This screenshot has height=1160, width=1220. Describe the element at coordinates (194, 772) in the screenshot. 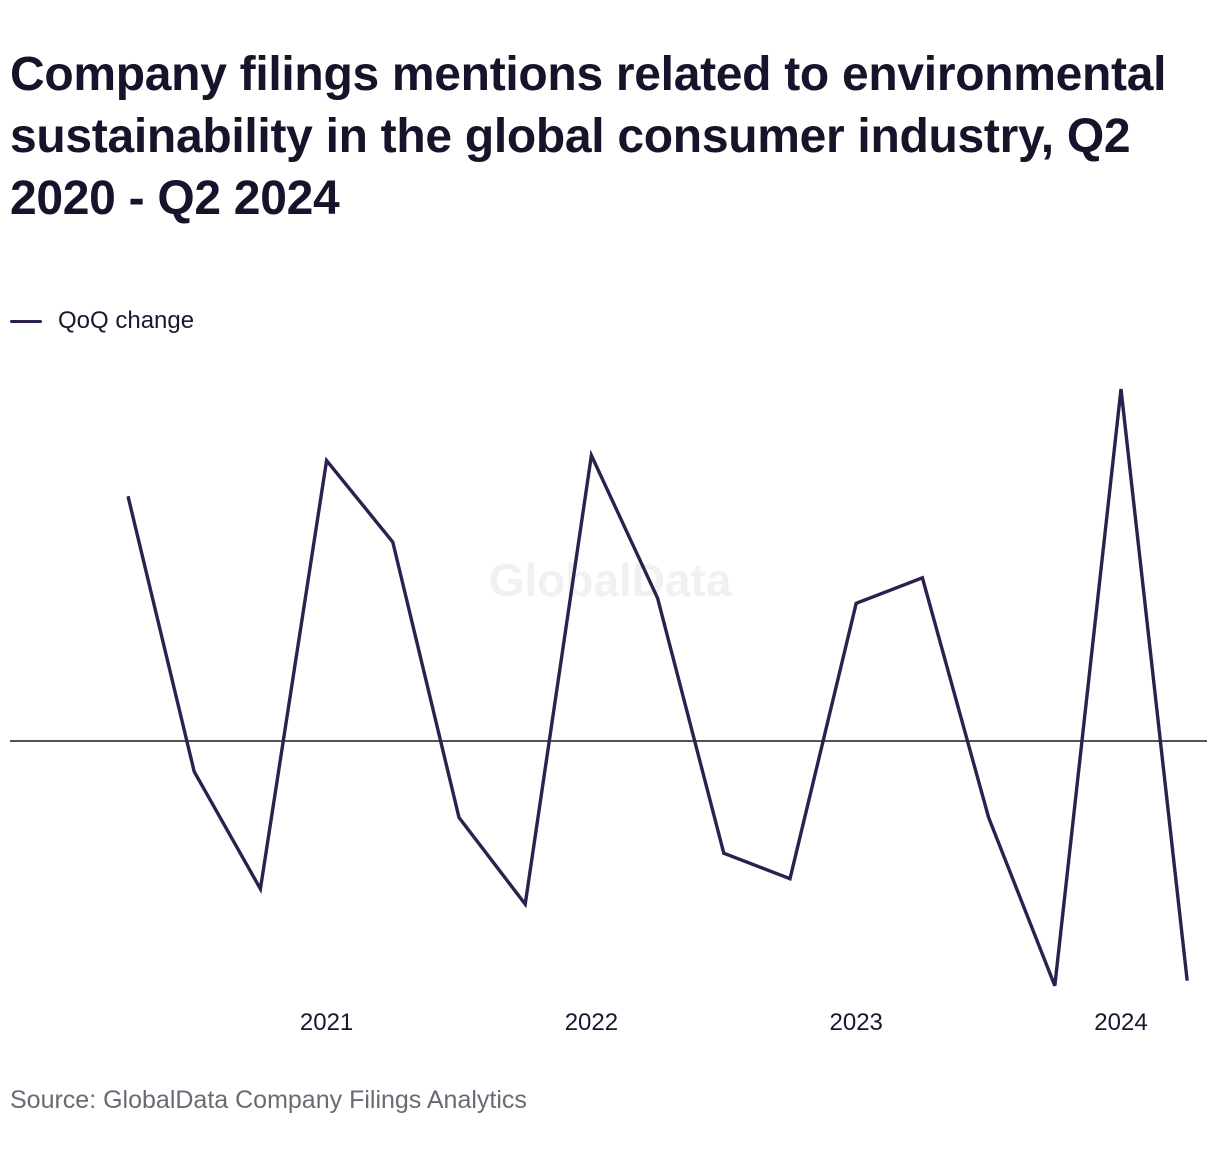

I see `data-point-q3-2020` at that location.